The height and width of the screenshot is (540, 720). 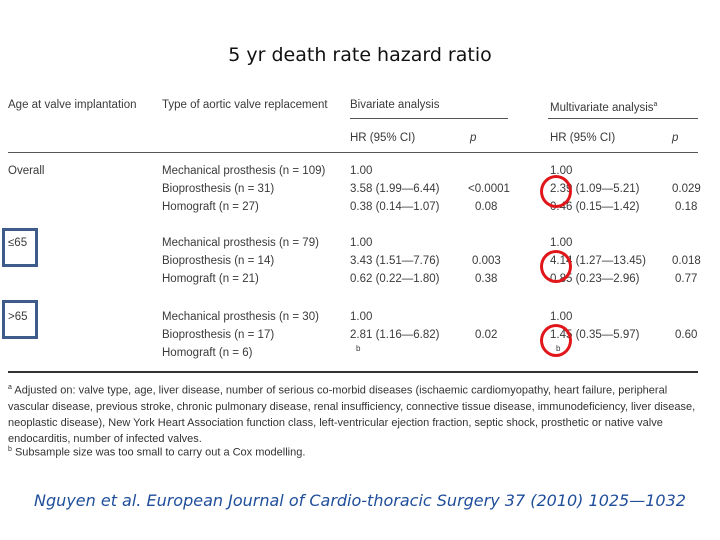 What do you see at coordinates (604, 107) in the screenshot?
I see `header-multivariate: Multivariate analysisa` at bounding box center [604, 107].